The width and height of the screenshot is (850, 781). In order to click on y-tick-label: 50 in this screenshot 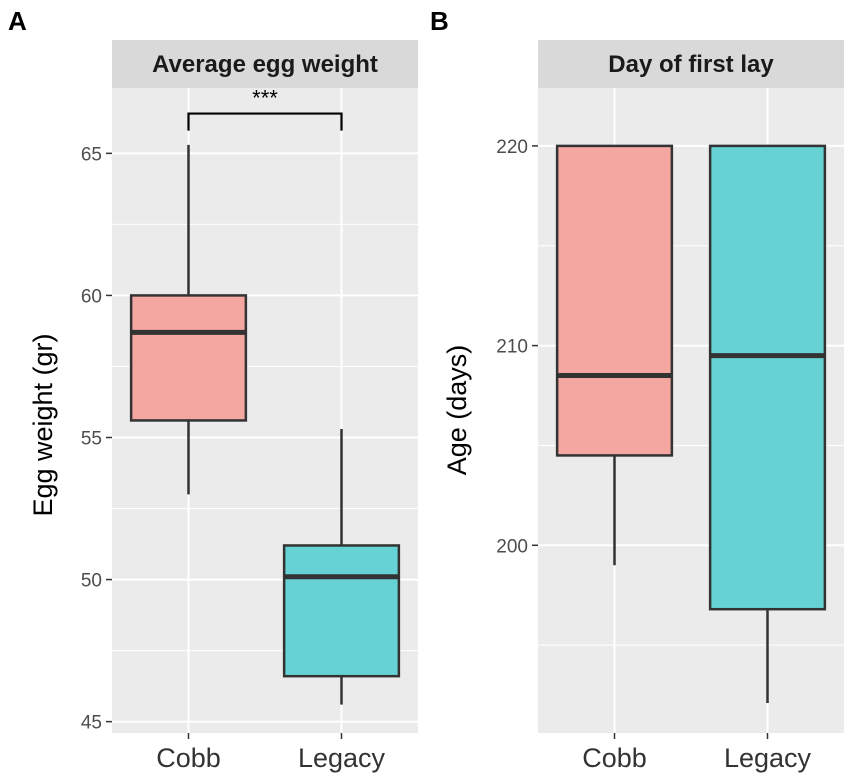, I will do `click(91, 581)`.